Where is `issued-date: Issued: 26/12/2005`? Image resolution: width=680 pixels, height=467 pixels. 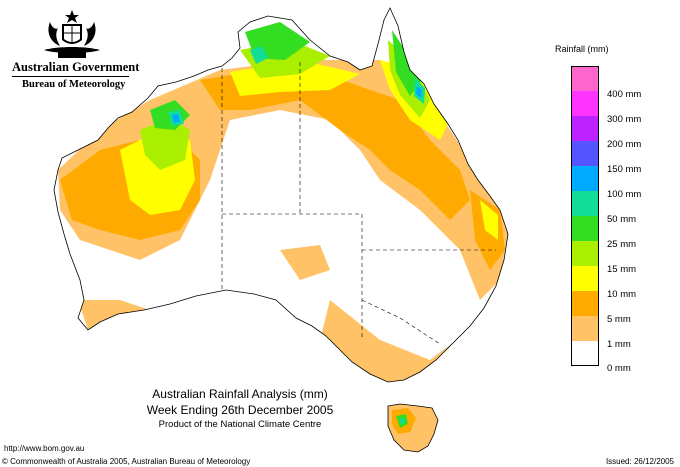
issued-date: Issued: 26/12/2005 is located at coordinates (639, 461).